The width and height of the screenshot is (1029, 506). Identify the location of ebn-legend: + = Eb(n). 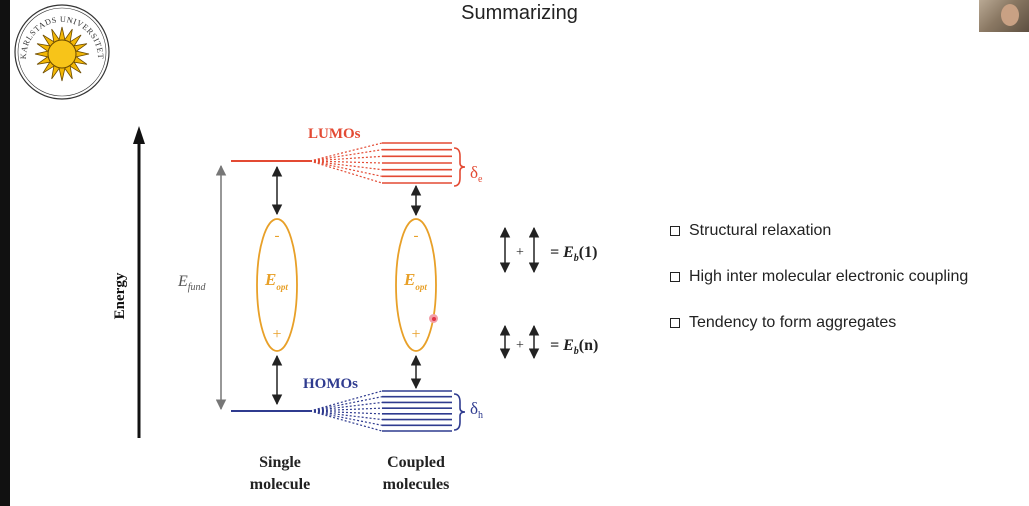
(548, 342).